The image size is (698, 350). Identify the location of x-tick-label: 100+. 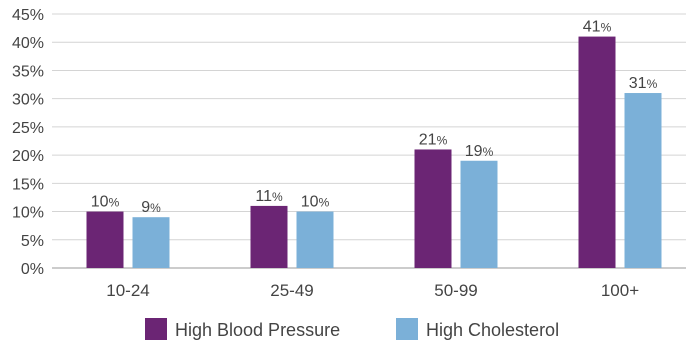
(620, 290).